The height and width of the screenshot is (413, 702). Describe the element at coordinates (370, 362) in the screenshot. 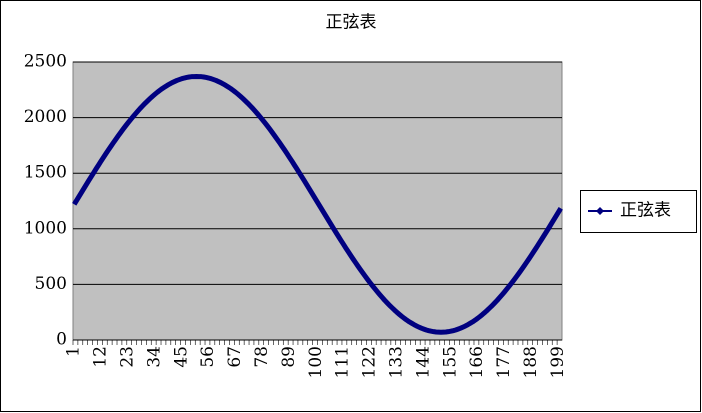

I see `x-tick-label: 122` at that location.